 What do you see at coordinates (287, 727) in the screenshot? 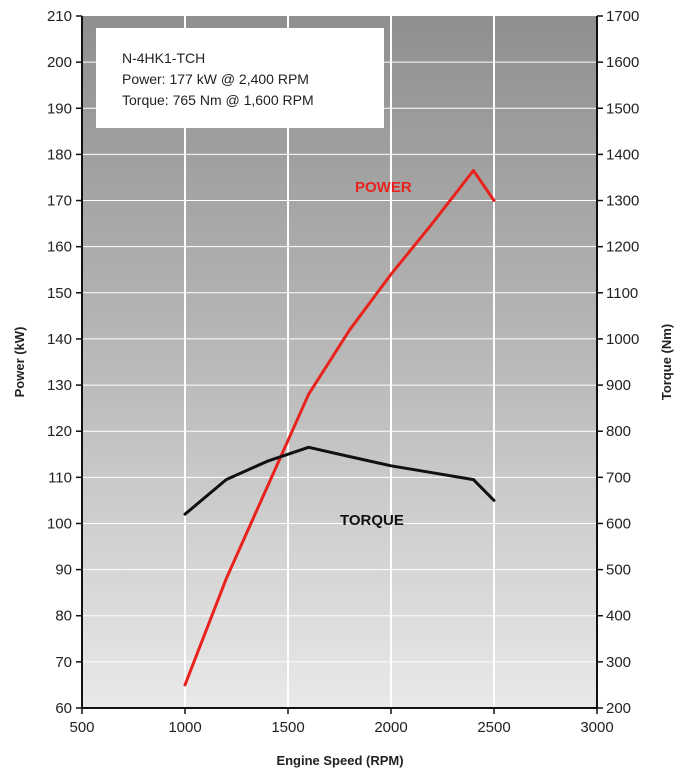
I see `x-tick-label: 1500` at bounding box center [287, 727].